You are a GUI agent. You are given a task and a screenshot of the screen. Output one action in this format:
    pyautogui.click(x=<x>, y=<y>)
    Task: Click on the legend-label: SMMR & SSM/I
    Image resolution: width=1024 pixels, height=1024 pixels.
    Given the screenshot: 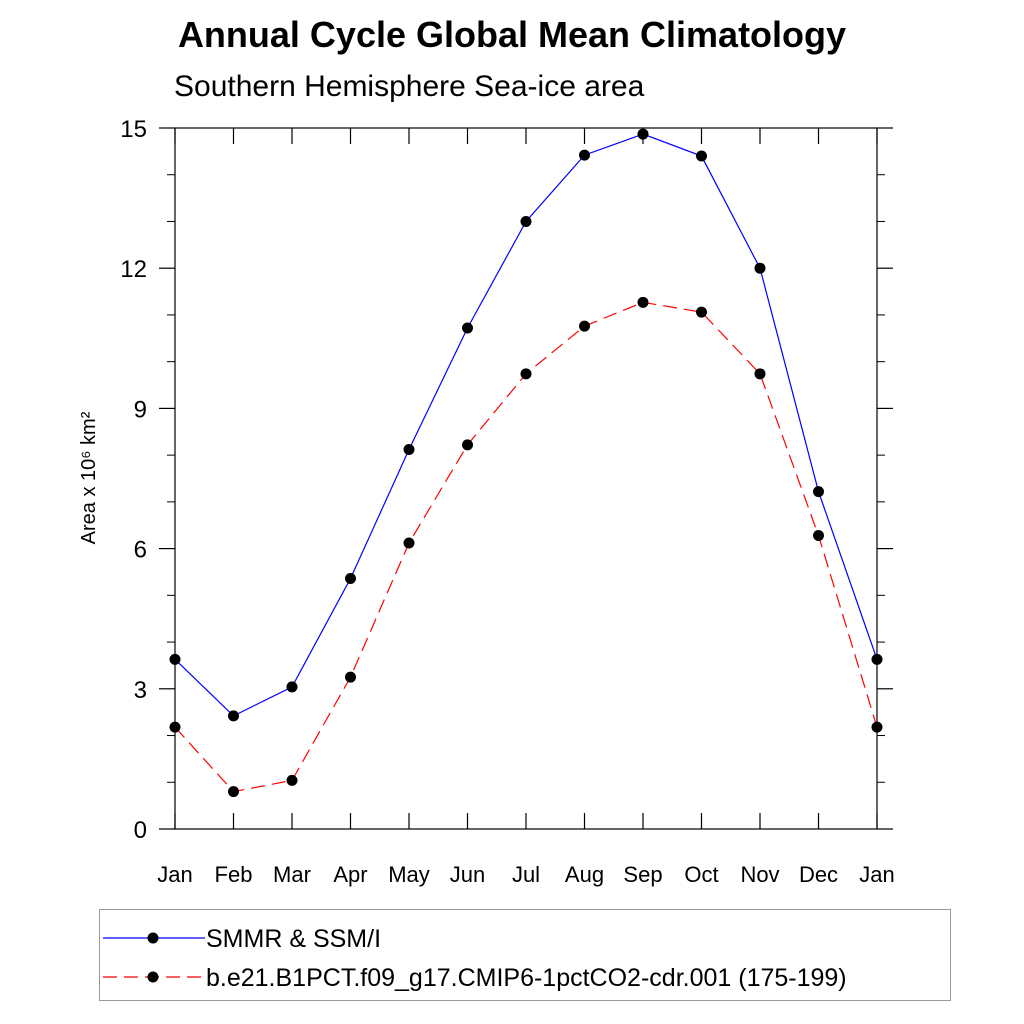 What is the action you would take?
    pyautogui.click(x=293, y=939)
    